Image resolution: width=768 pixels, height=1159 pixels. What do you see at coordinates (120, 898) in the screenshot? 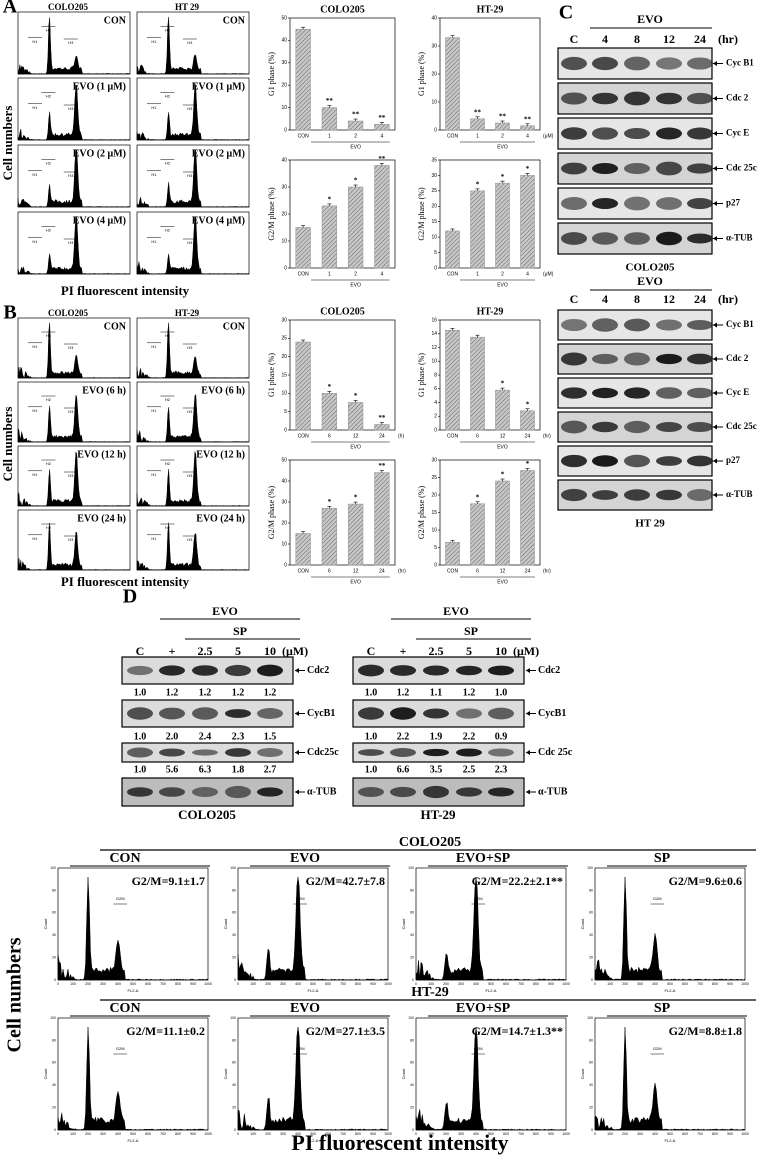
I see `gate-label: G2M` at bounding box center [120, 898].